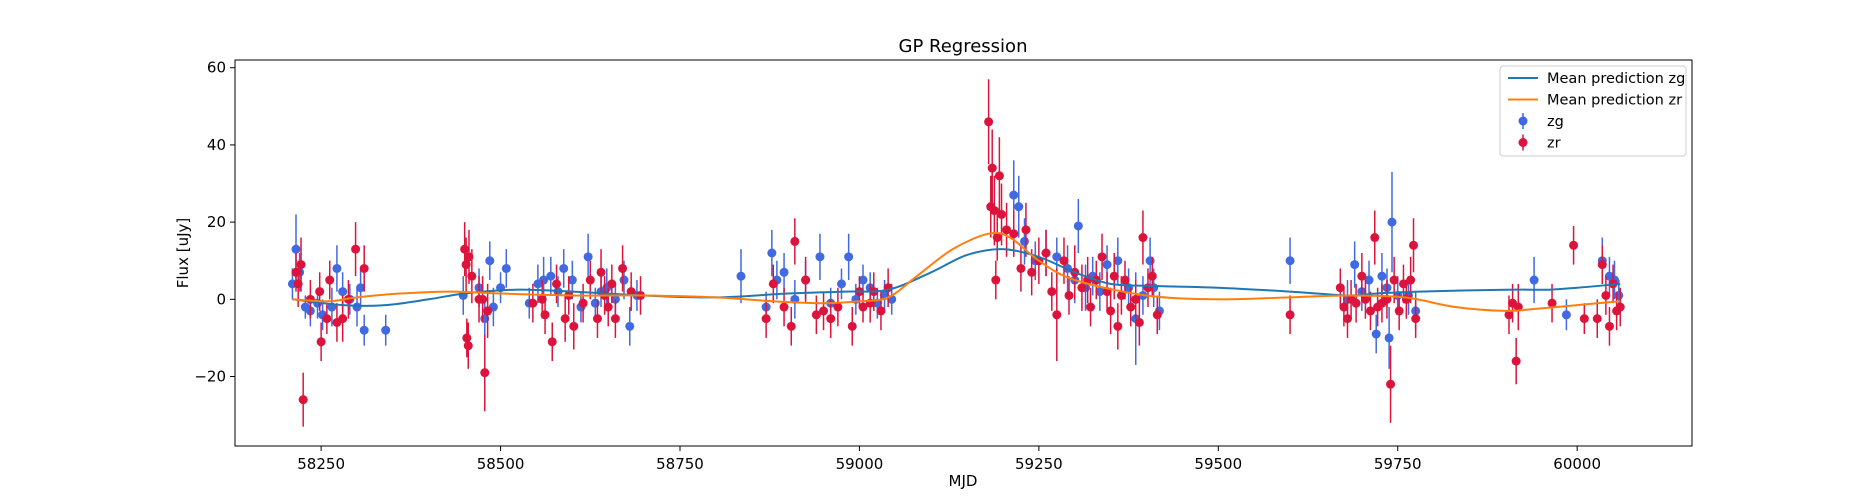 The height and width of the screenshot is (500, 1875). I want to click on x-tick-label: 58500, so click(501, 464).